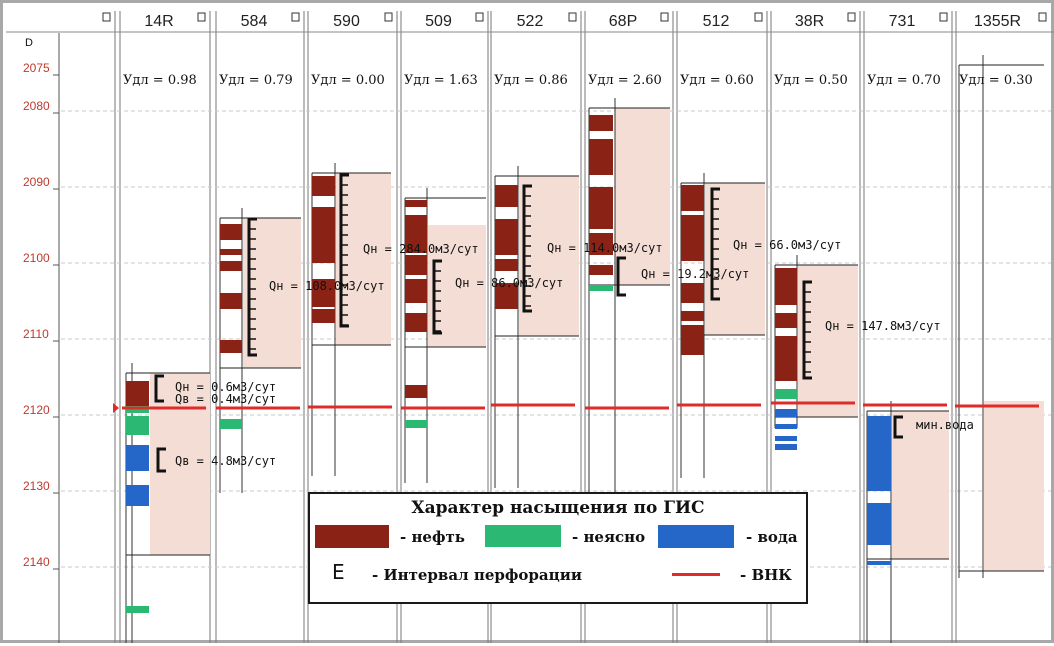 Image resolution: width=1054 pixels, height=646 pixels. I want to click on well-name: 509, so click(438, 21).